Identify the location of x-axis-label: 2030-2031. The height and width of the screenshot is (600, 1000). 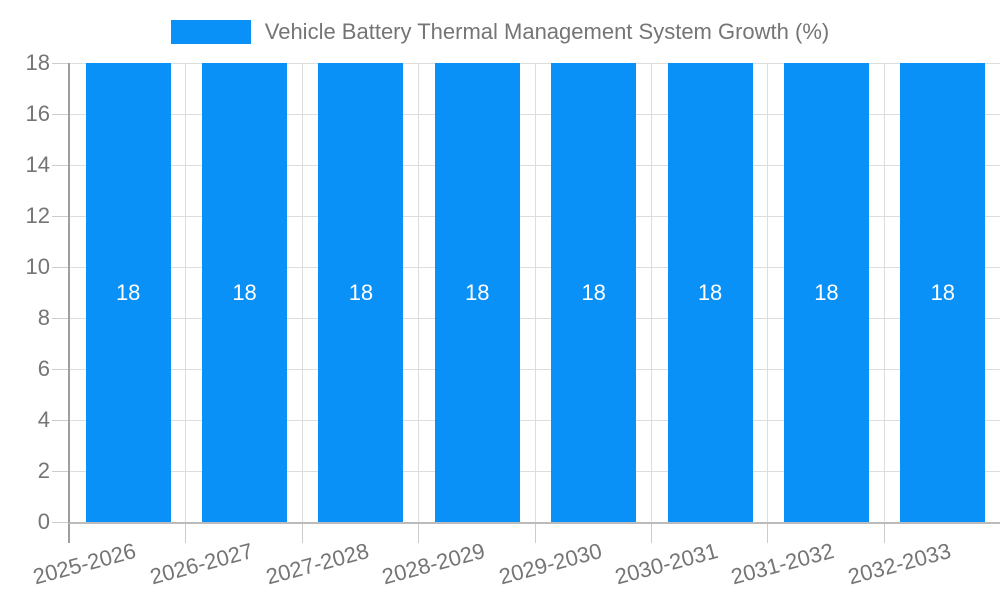
(666, 564).